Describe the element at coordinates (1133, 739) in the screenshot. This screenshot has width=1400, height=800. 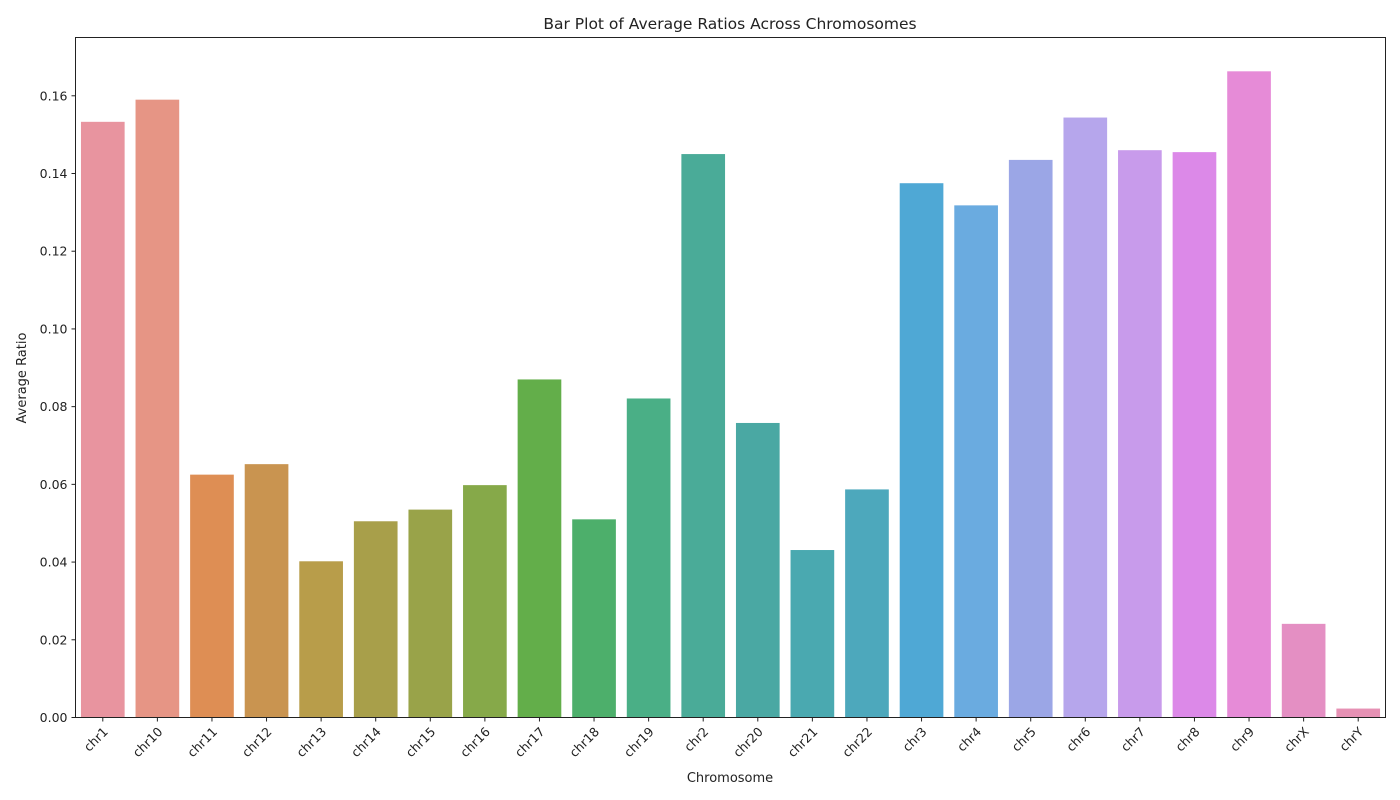
I see `x-tick-label: chr7` at that location.